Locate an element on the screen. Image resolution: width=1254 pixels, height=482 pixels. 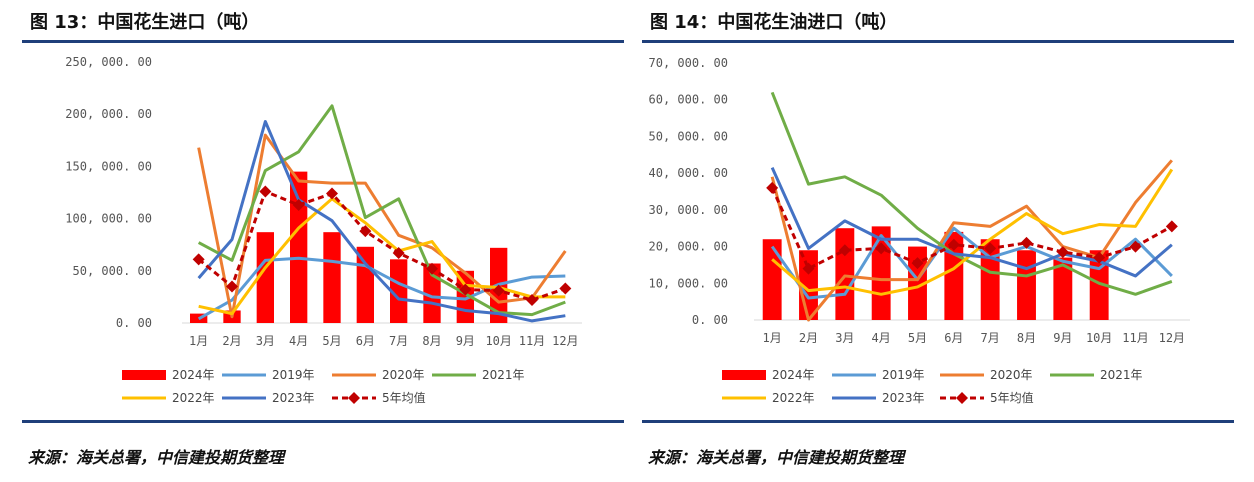
x-tick-label: 9月 is located at coordinates (465, 341).